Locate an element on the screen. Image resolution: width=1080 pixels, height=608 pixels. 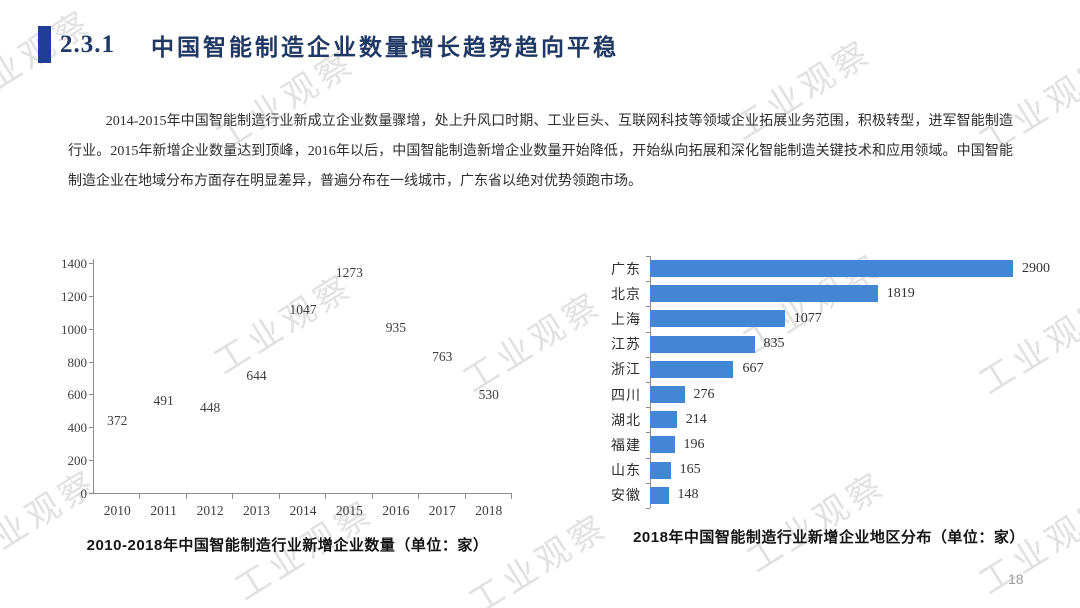
bar-value-label: 276 is located at coordinates (704, 394).